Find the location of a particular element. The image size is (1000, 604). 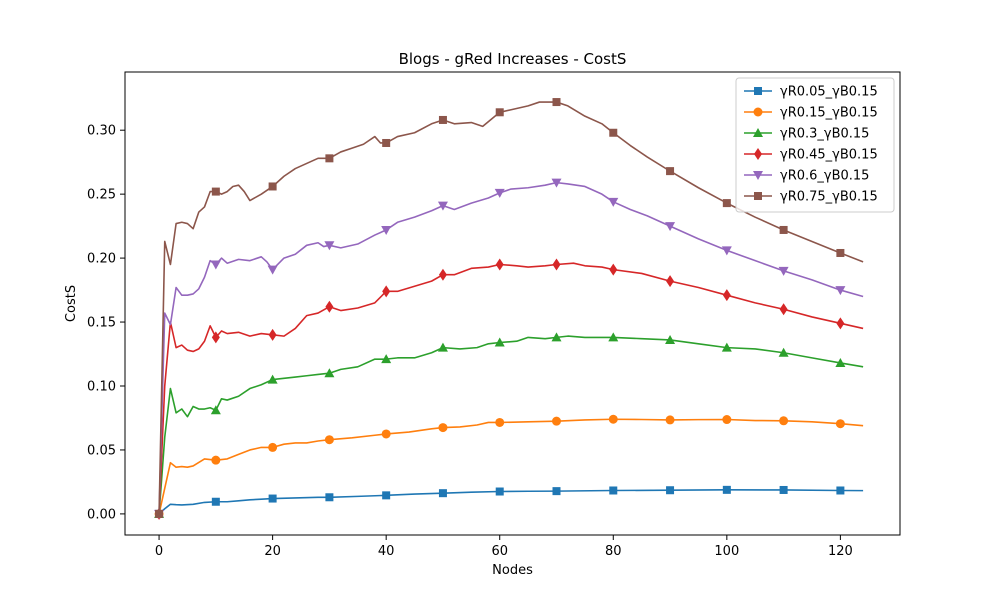

x-tick-label: 120 is located at coordinates (840, 551).